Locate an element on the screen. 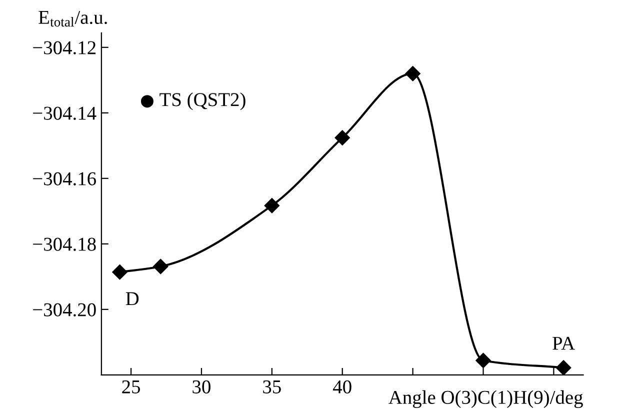 This screenshot has width=634, height=412. y-axis-title: E$_{total}$/a.u. is located at coordinates (72, 18).